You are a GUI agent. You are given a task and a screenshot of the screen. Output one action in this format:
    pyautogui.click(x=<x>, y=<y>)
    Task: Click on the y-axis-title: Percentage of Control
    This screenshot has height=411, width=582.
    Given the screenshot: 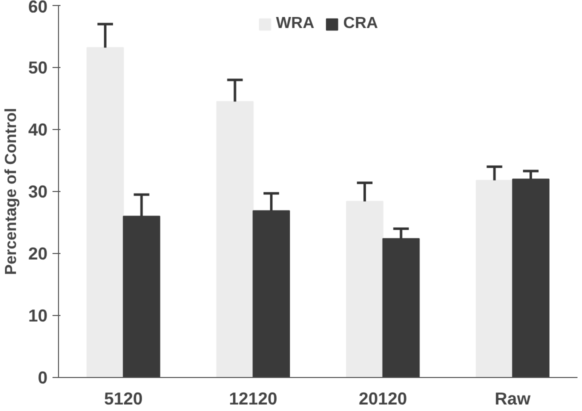 What is the action you would take?
    pyautogui.click(x=11, y=192)
    